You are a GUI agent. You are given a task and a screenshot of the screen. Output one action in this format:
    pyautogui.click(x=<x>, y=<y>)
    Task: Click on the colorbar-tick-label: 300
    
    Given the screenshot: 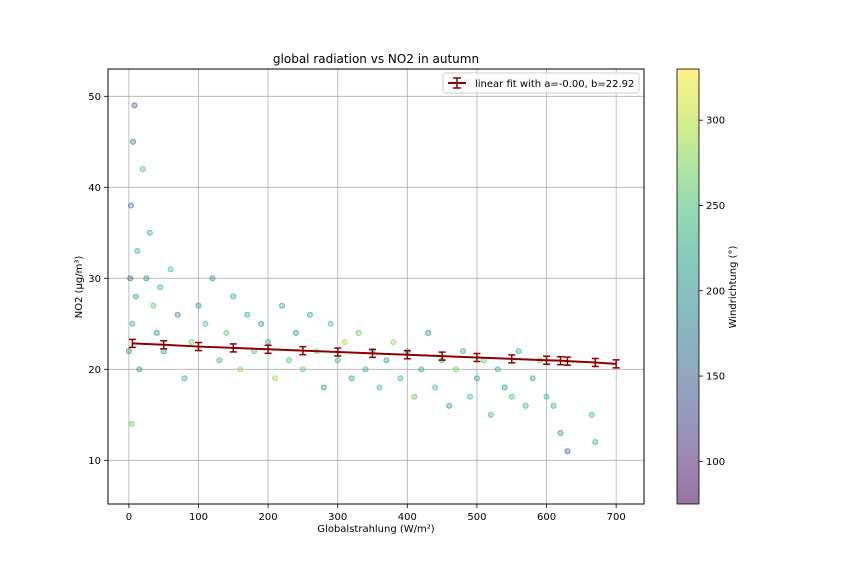 What is the action you would take?
    pyautogui.click(x=715, y=121)
    